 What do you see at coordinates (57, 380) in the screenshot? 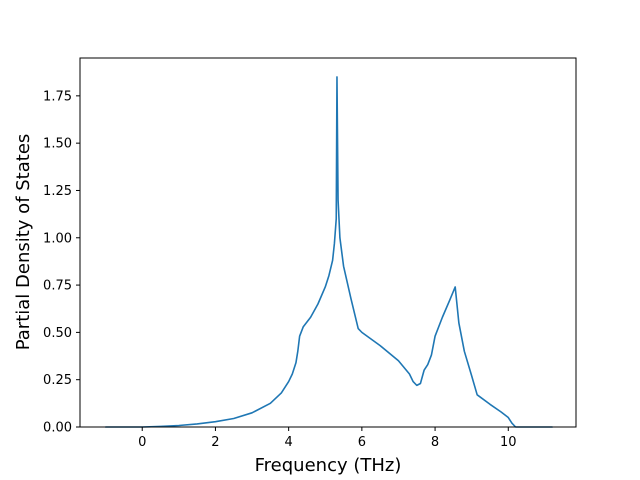
I see `y-tick-label: 0.25` at bounding box center [57, 380].